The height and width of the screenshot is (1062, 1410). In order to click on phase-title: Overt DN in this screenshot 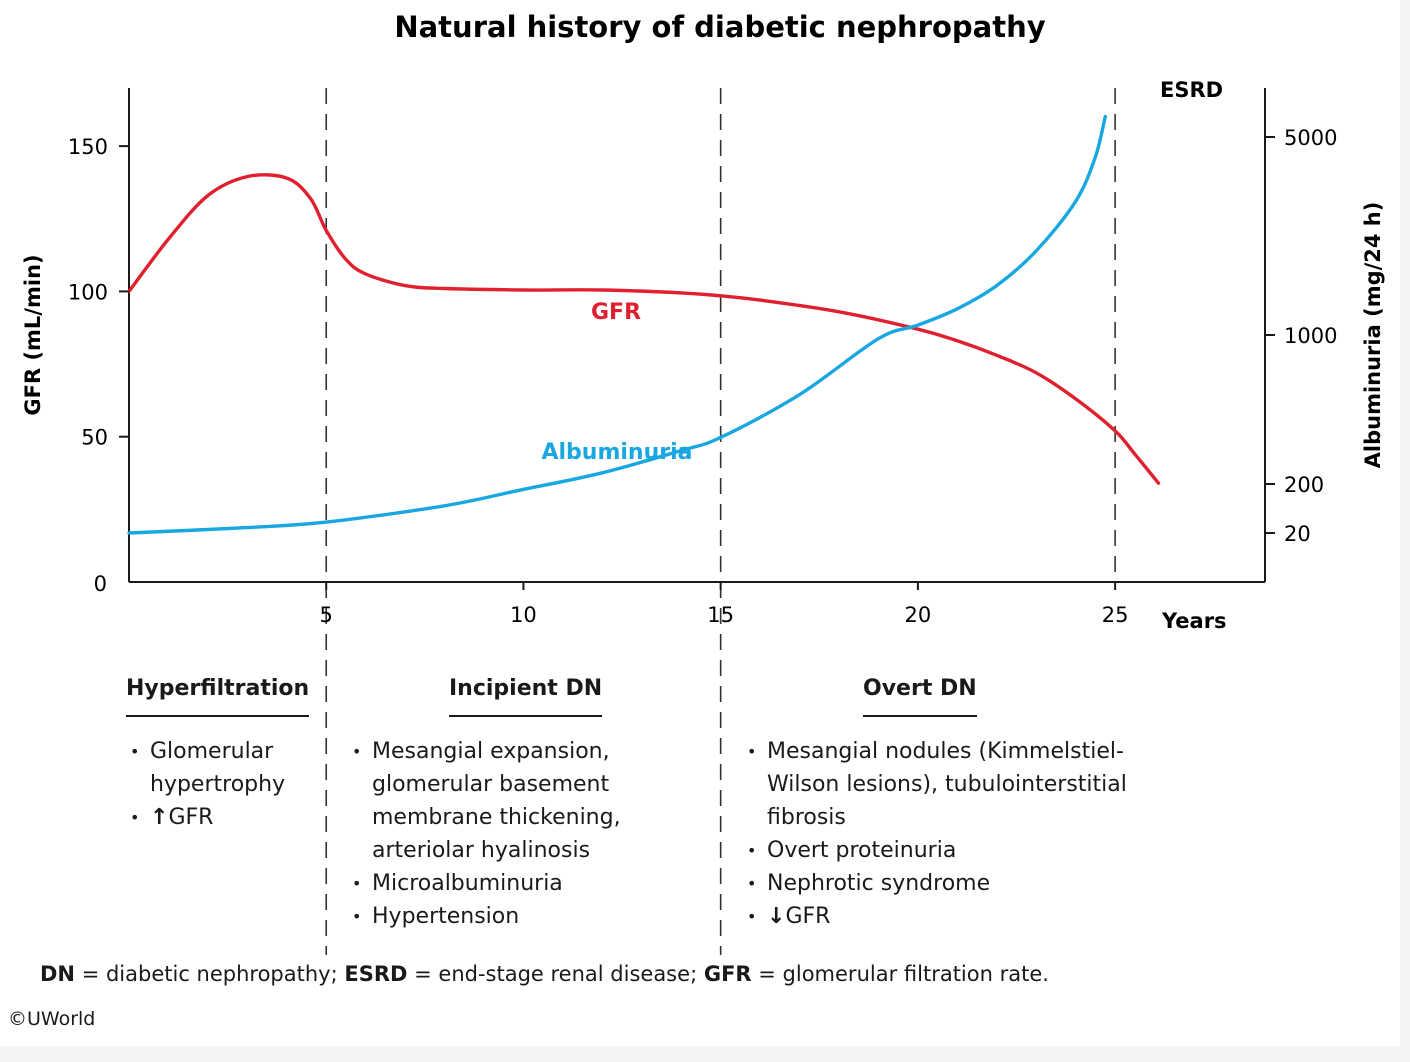, I will do `click(920, 694)`.